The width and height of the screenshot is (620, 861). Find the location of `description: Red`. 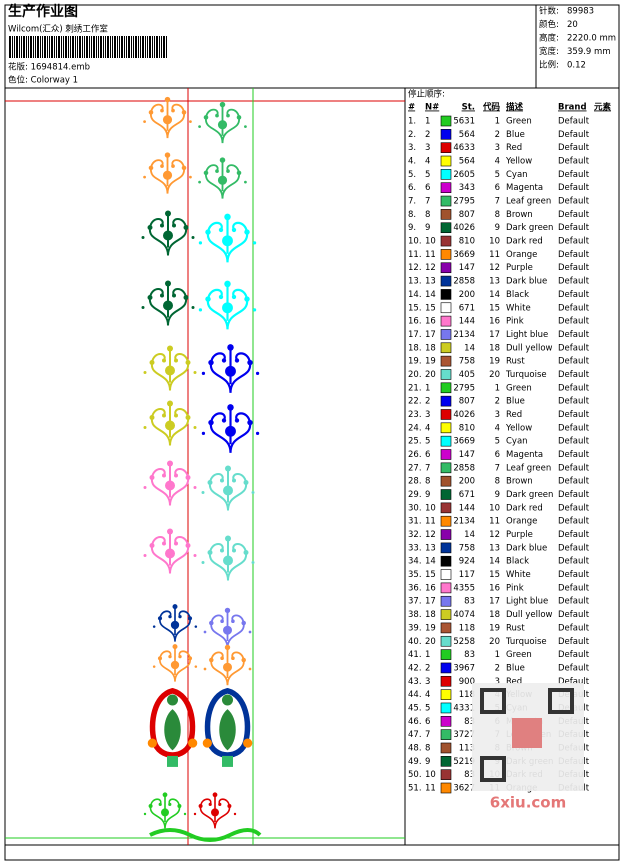

description: Red is located at coordinates (514, 682).